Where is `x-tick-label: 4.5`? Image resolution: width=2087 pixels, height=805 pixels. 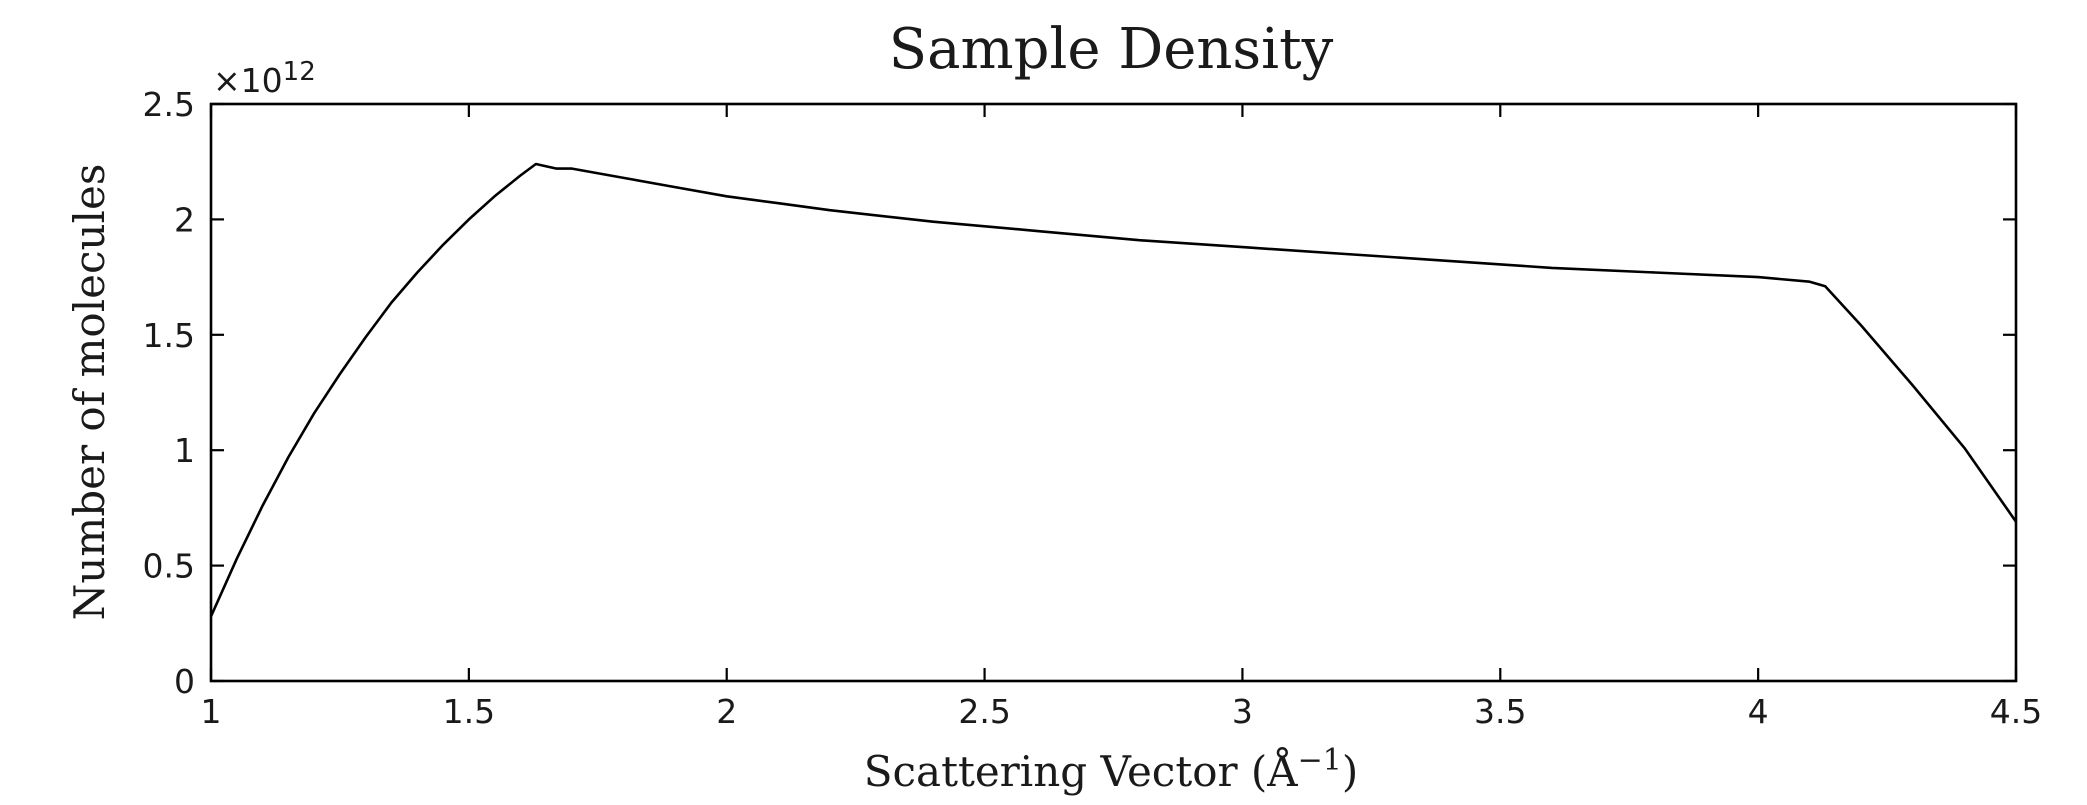
x-tick-label: 4.5 is located at coordinates (2016, 711).